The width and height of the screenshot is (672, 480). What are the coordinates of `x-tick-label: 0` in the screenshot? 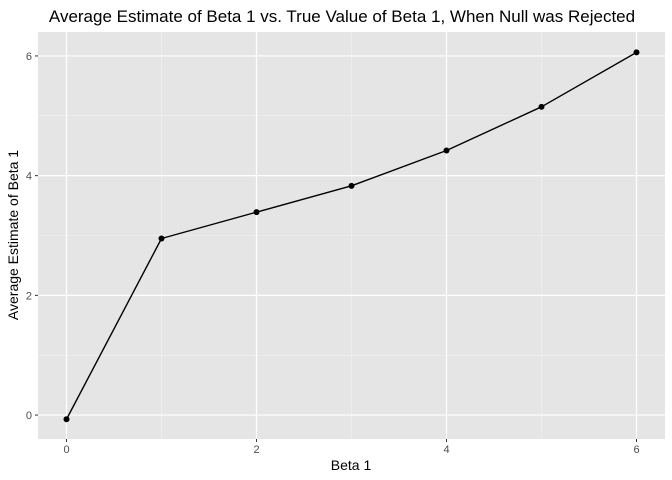 It's located at (66, 450).